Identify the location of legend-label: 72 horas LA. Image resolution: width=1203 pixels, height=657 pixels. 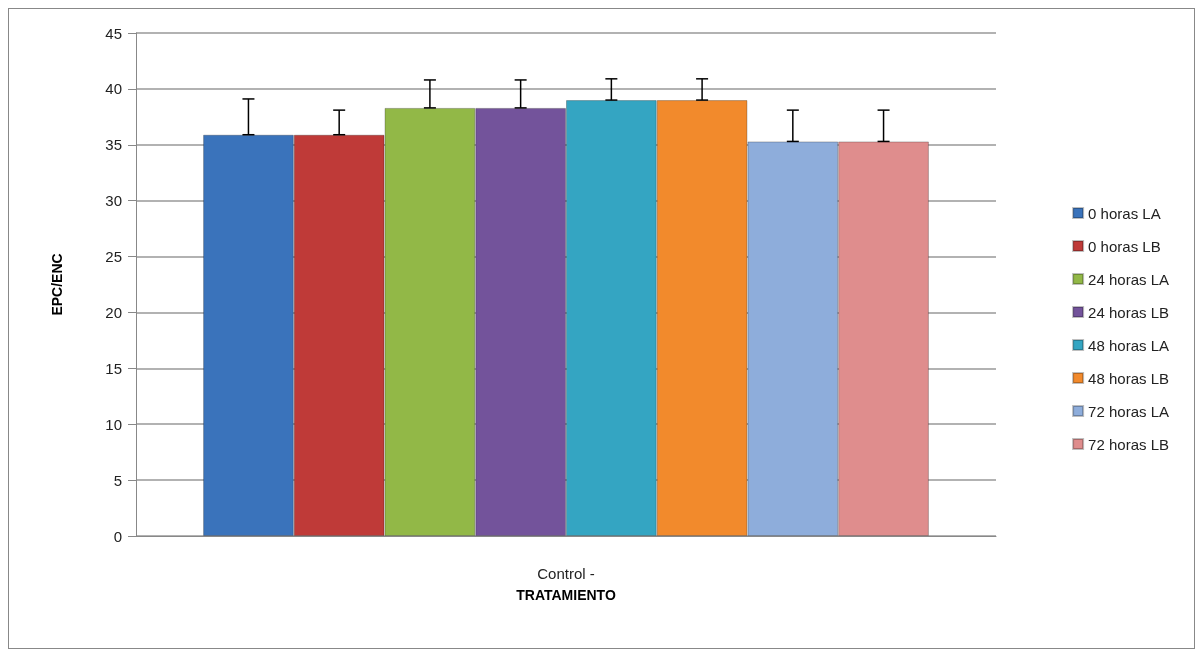
(1128, 411).